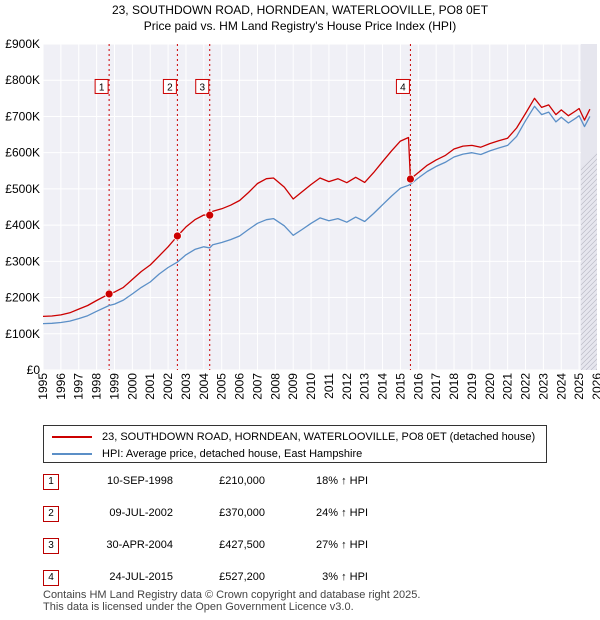  Describe the element at coordinates (508, 386) in the screenshot. I see `x-tick-label: 2021` at that location.